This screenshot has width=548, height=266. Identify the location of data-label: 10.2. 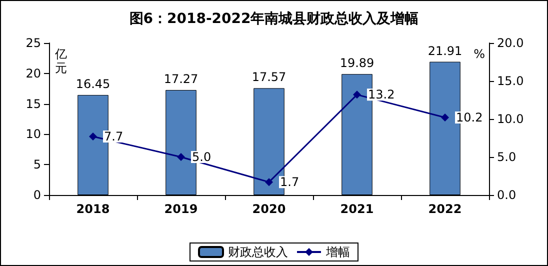
(469, 117).